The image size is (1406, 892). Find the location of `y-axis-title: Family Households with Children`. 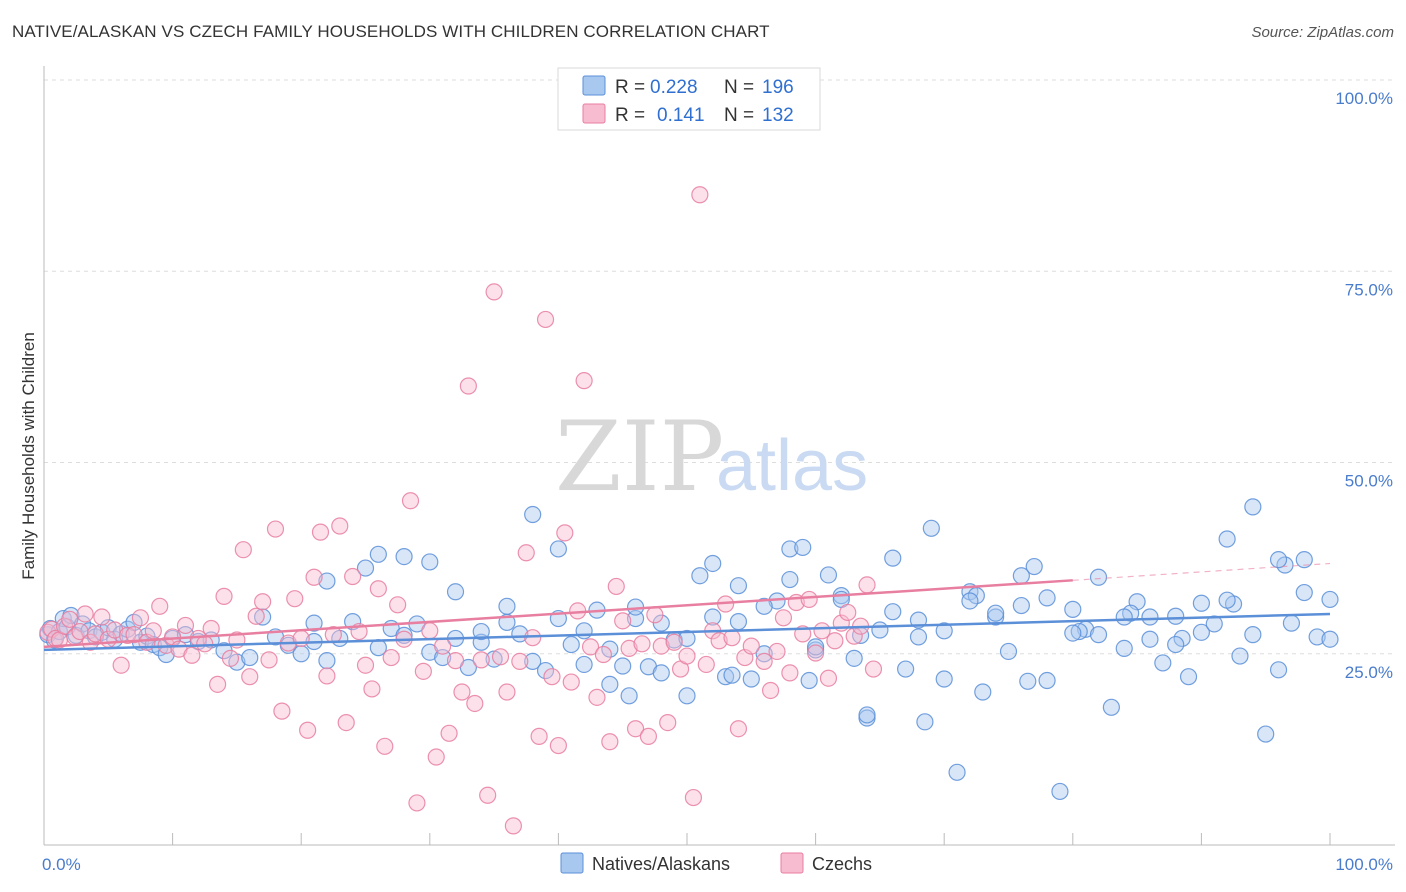

y-axis-title: Family Households with Children is located at coordinates (28, 456).